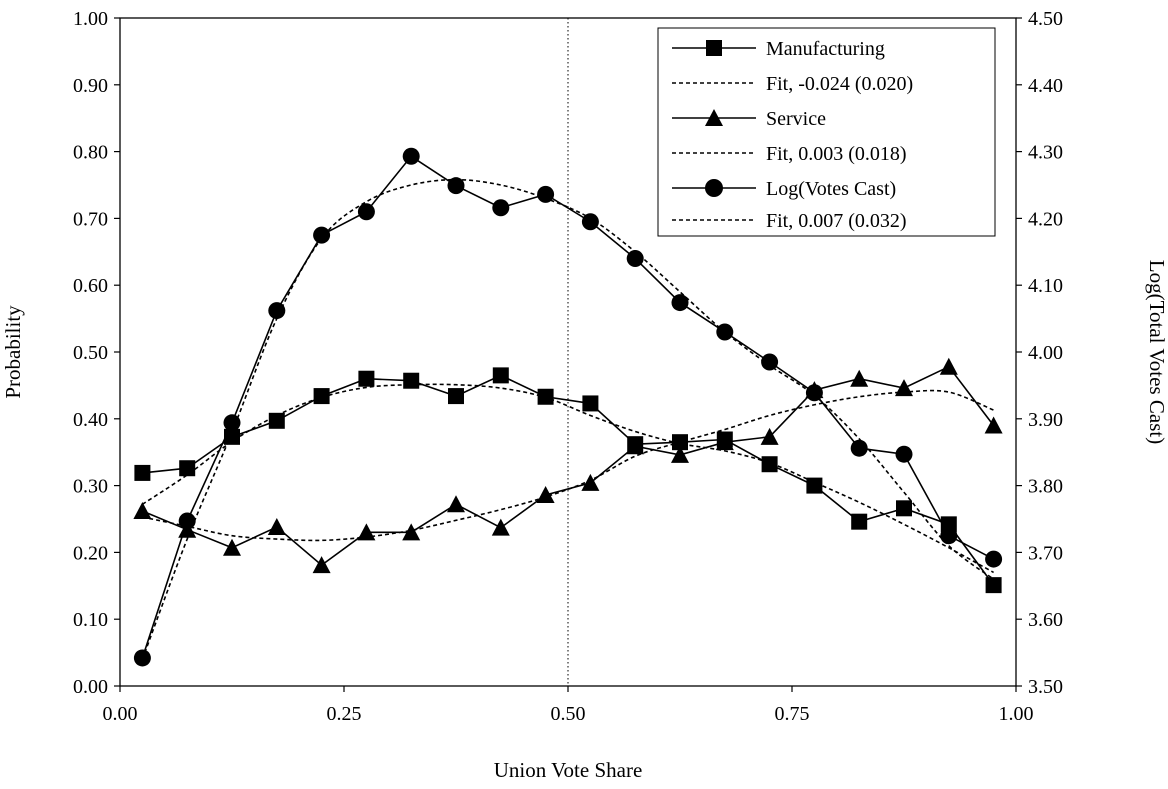 The height and width of the screenshot is (789, 1168). Describe the element at coordinates (1016, 714) in the screenshot. I see `x-tick-label: 1.00` at that location.